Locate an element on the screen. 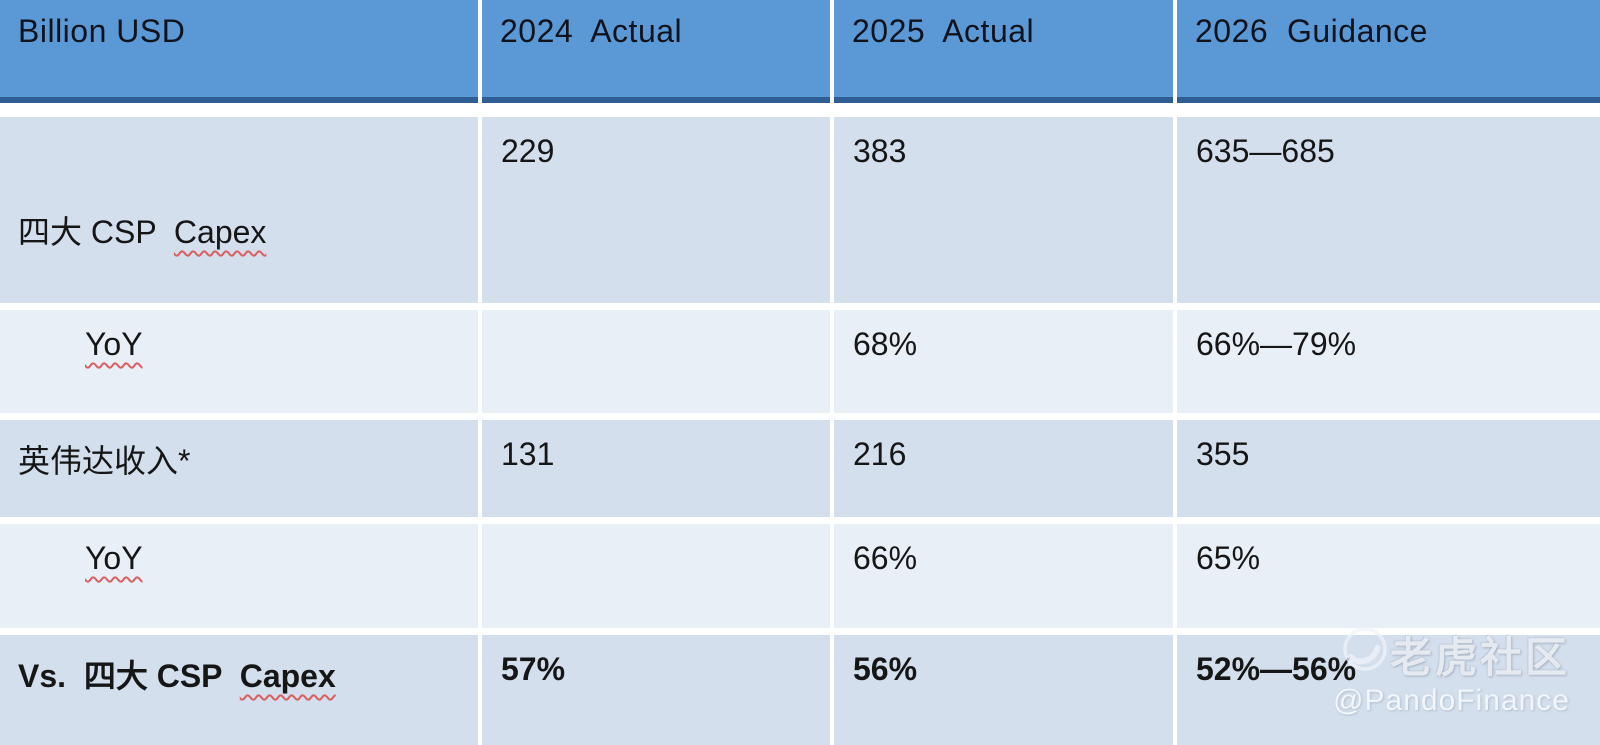 This screenshot has width=1600, height=745. cell-2026-value: 65% is located at coordinates (1388, 576).